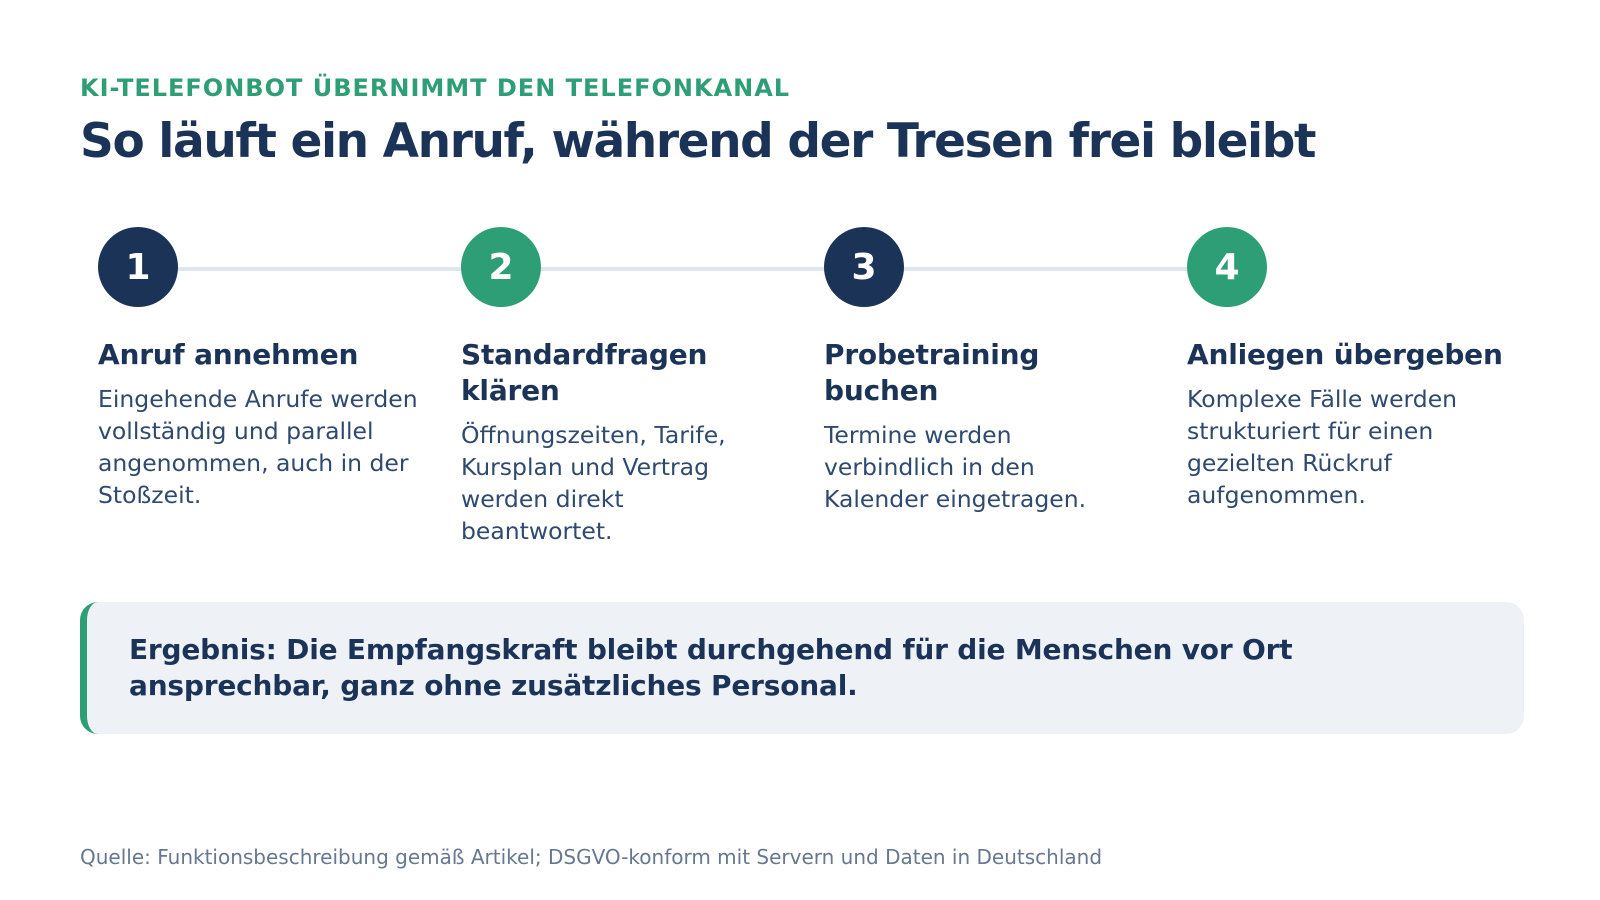 This screenshot has height=900, width=1600. What do you see at coordinates (584, 372) in the screenshot?
I see `step-2-title: Standardfragen klären` at bounding box center [584, 372].